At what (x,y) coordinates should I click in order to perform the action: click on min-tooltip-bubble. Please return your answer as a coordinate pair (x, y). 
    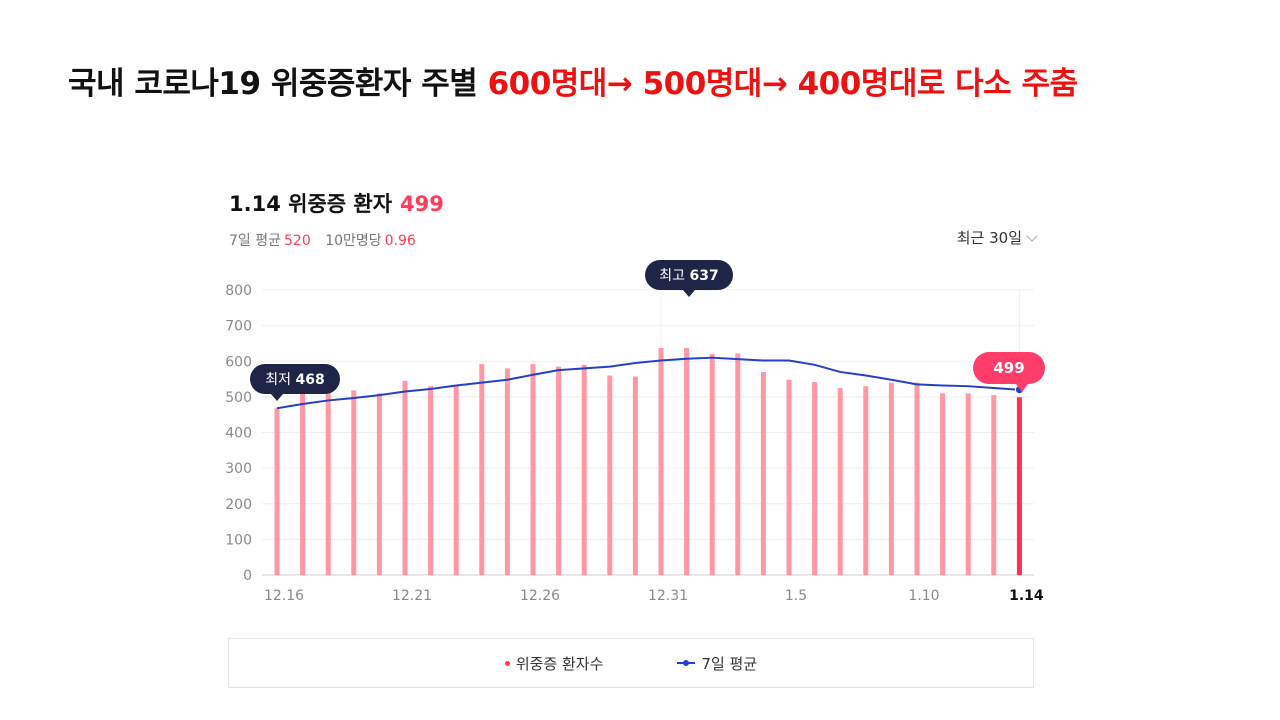
    Looking at the image, I should click on (295, 379).